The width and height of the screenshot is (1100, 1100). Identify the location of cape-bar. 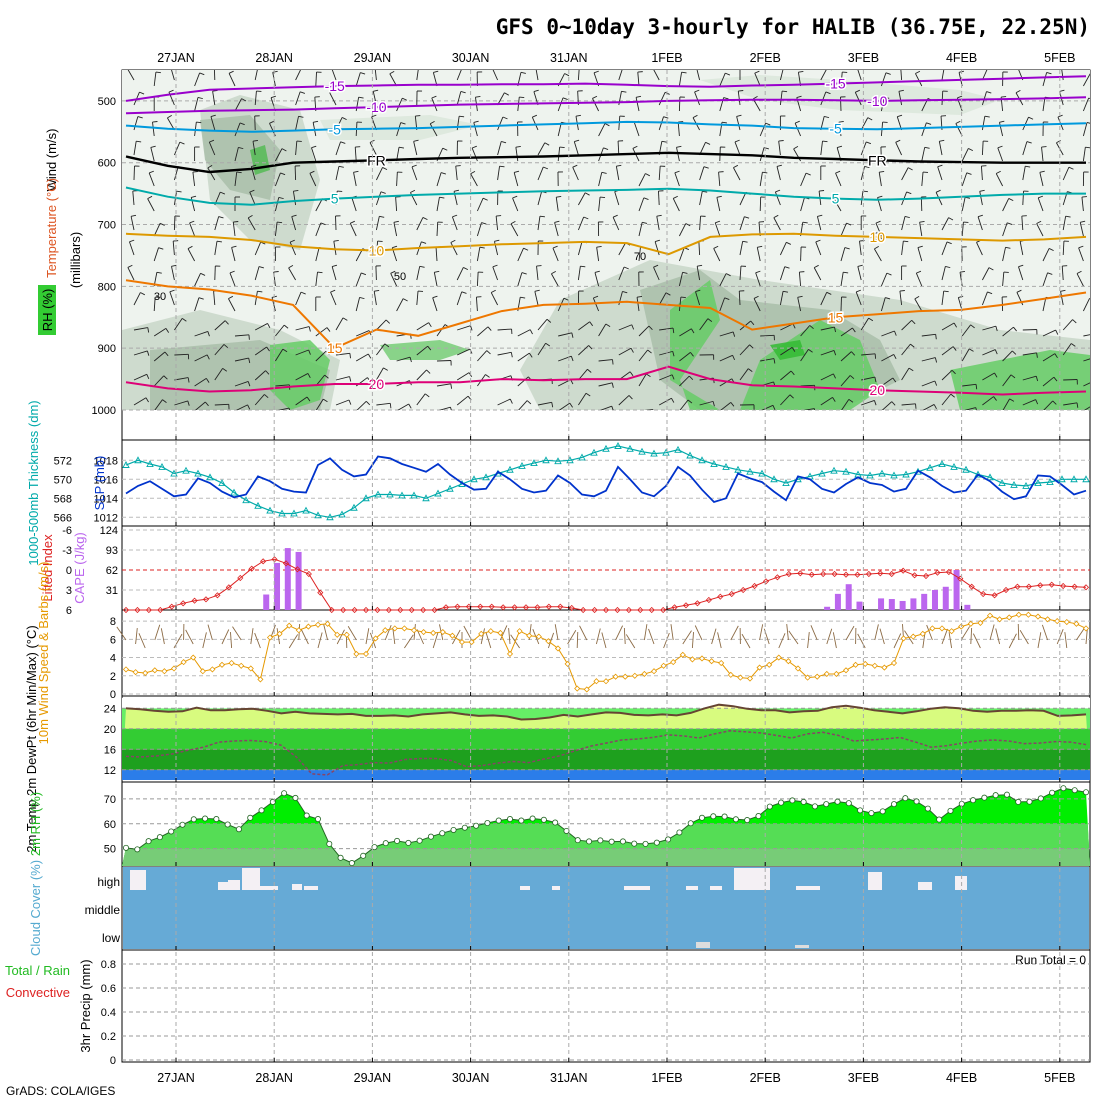
(859, 605).